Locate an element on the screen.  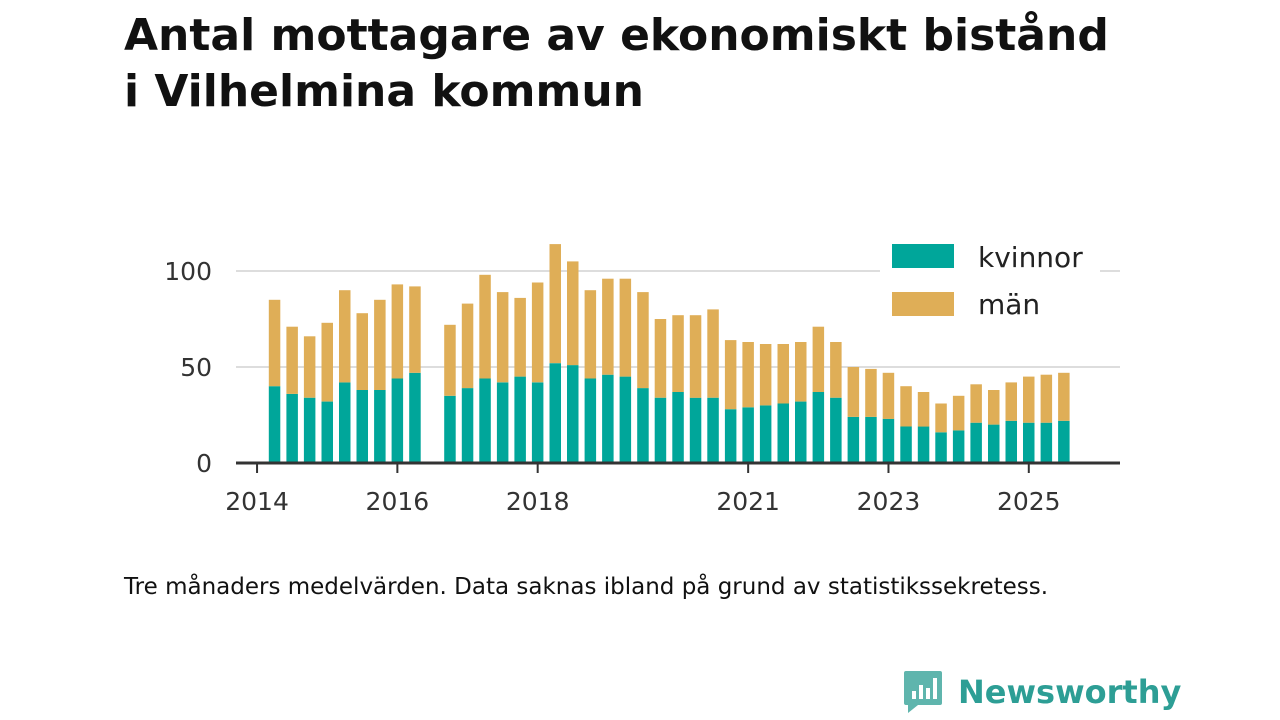
brand-logo: Newsworthy is located at coordinates (1041, 692).